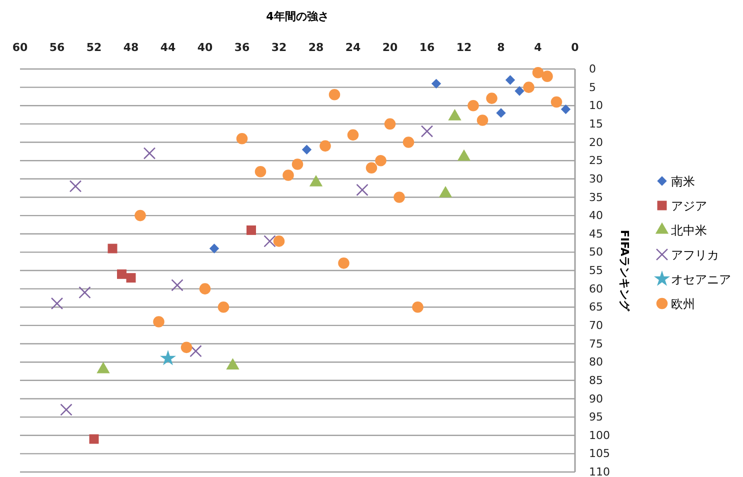  Describe the element at coordinates (57, 47) in the screenshot. I see `x-tick-label: 56` at that location.